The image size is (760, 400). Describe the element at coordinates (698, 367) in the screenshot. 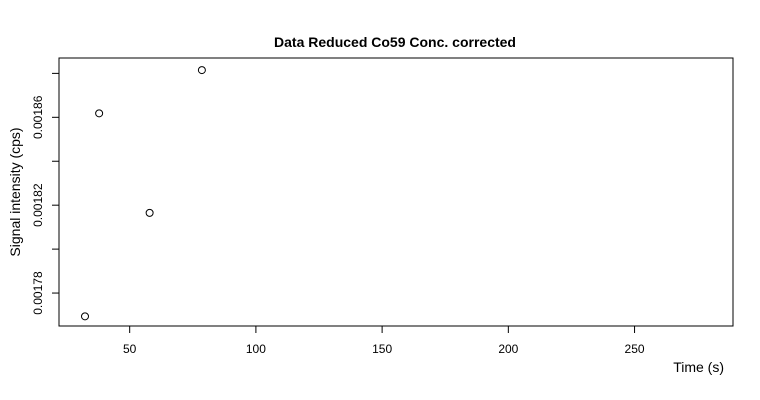

I see `x-axis-label: Time (s)` at that location.